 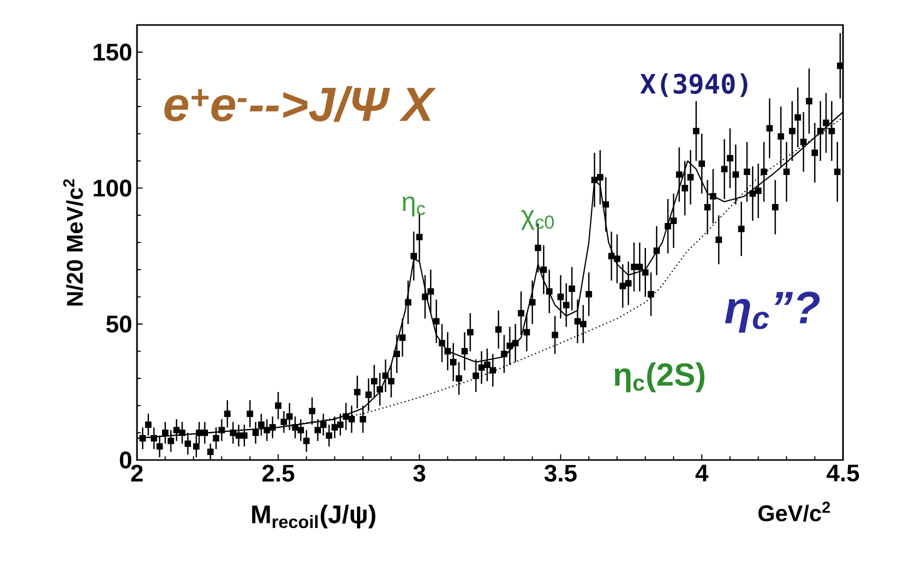 I want to click on y-axis-title: N/20 MeV/c$^{2}$, so click(x=73, y=242).